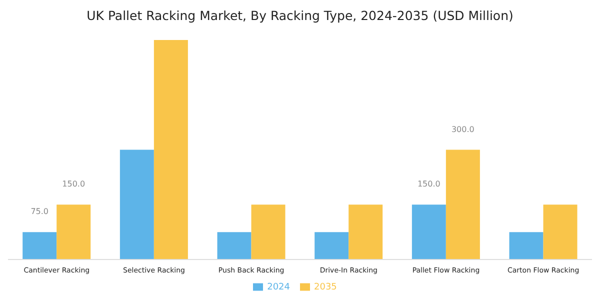 The height and width of the screenshot is (300, 600). What do you see at coordinates (325, 287) in the screenshot?
I see `legend-label: 2035` at bounding box center [325, 287].